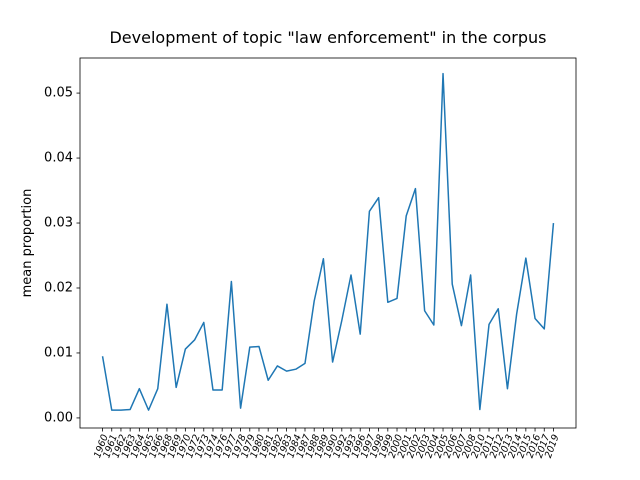  I want to click on y-axis-label: mean proportion, so click(27, 243).